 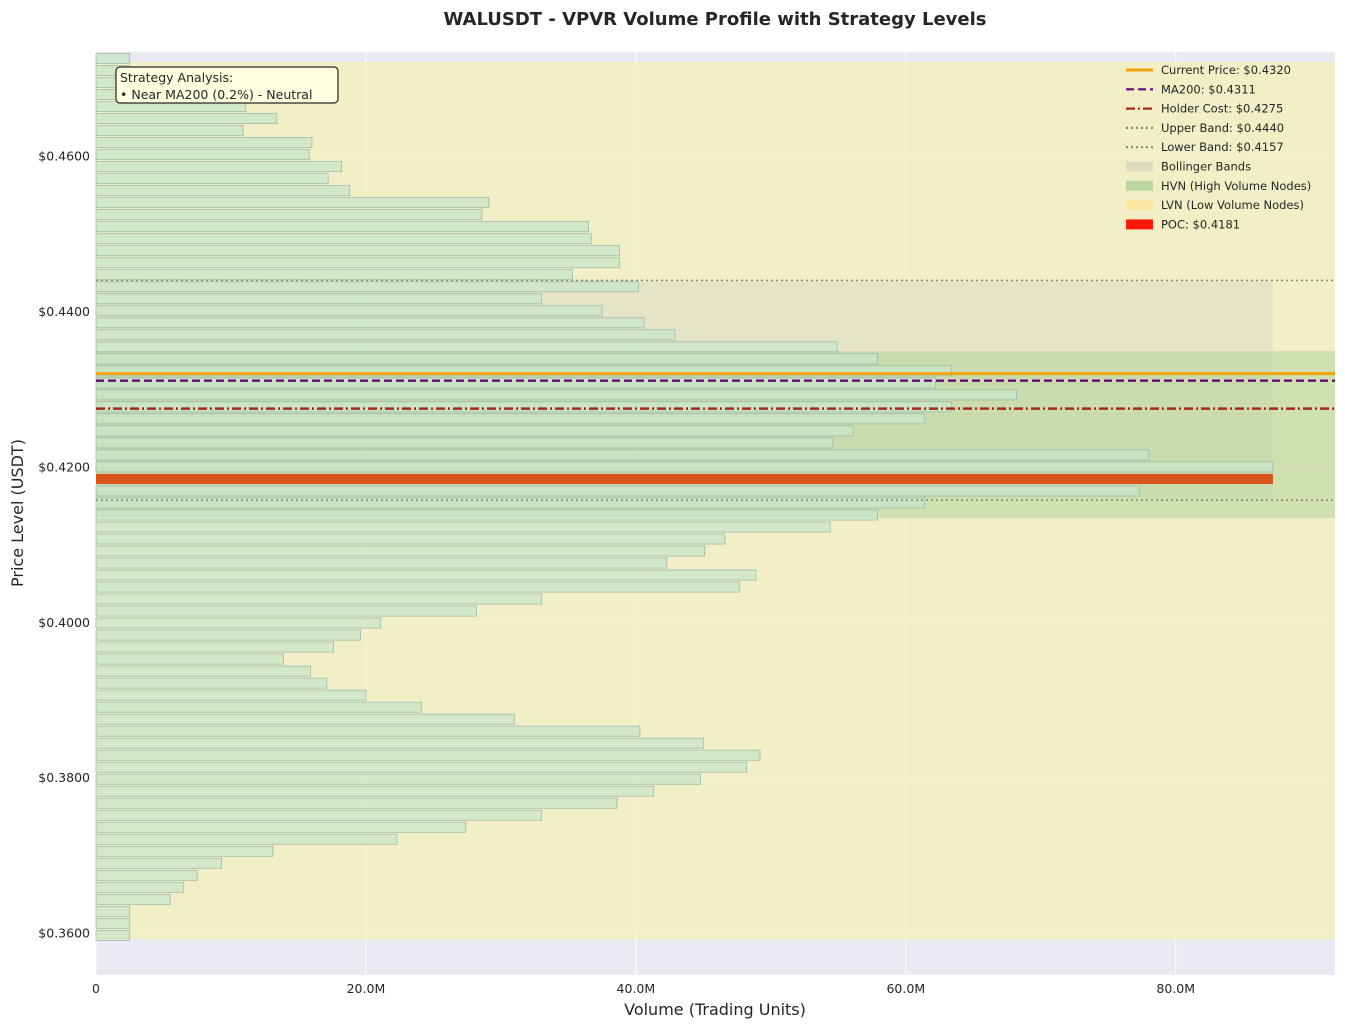 I want to click on y-tick-label: $0.3800, so click(x=64, y=777).